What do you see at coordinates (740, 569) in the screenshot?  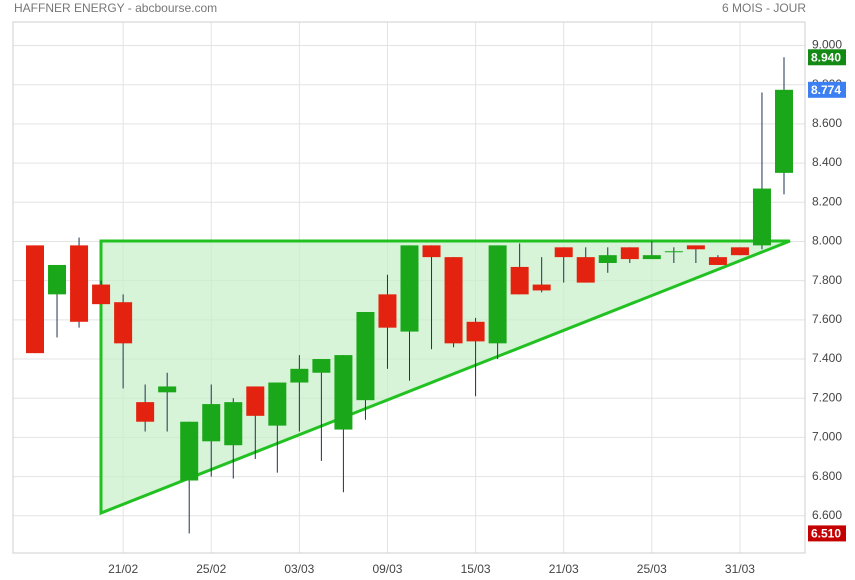 I see `x-tick-label: 31/03` at bounding box center [740, 569].